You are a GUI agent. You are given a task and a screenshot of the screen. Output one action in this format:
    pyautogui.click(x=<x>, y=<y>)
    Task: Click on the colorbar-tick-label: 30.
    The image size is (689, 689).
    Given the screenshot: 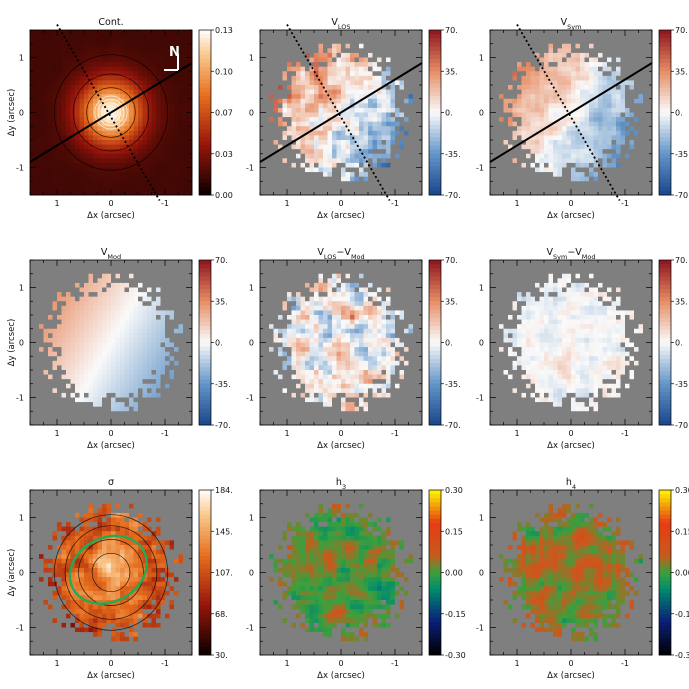 What is the action you would take?
    pyautogui.click(x=221, y=655)
    